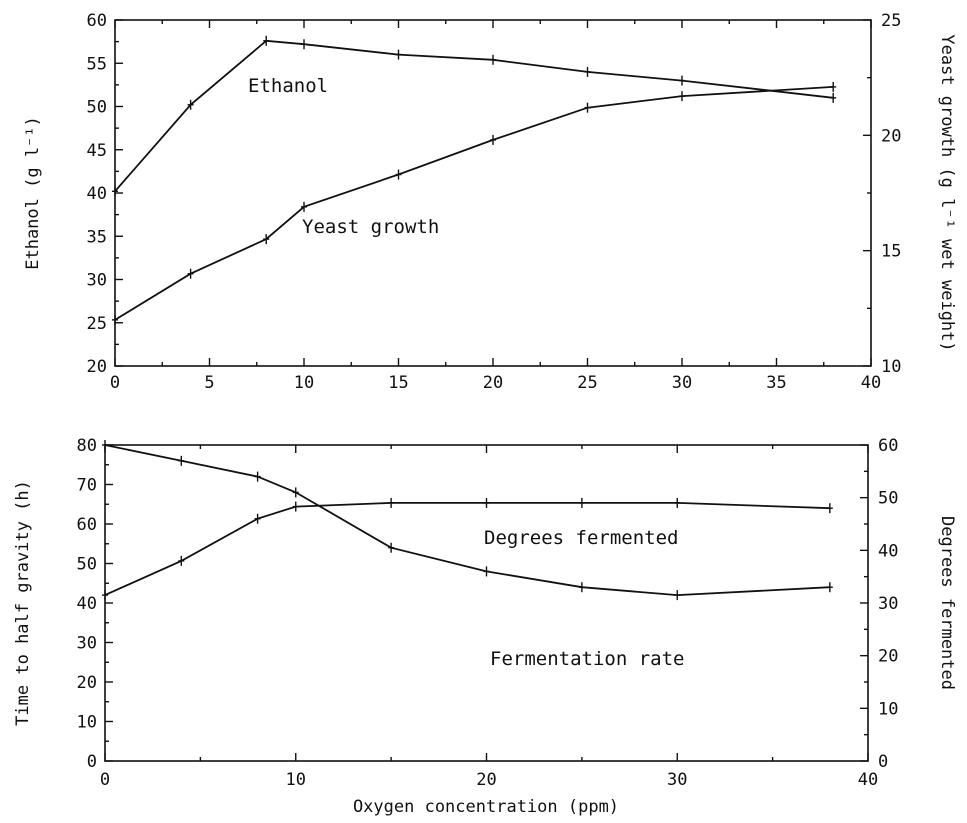 This screenshot has width=967, height=823. I want to click on series-label-ethanol: Ethanol, so click(288, 86).